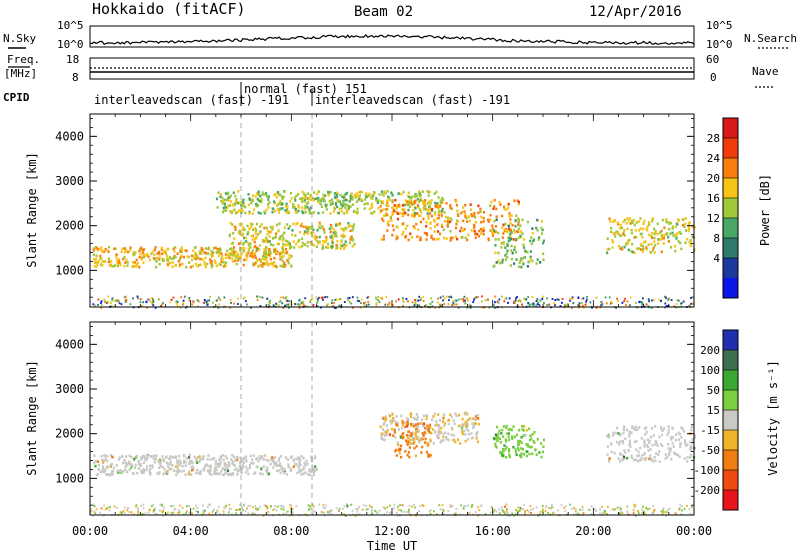 Image resolution: width=800 pixels, height=554 pixels. Describe the element at coordinates (730, 128) in the screenshot. I see `colorbar-segment` at that location.